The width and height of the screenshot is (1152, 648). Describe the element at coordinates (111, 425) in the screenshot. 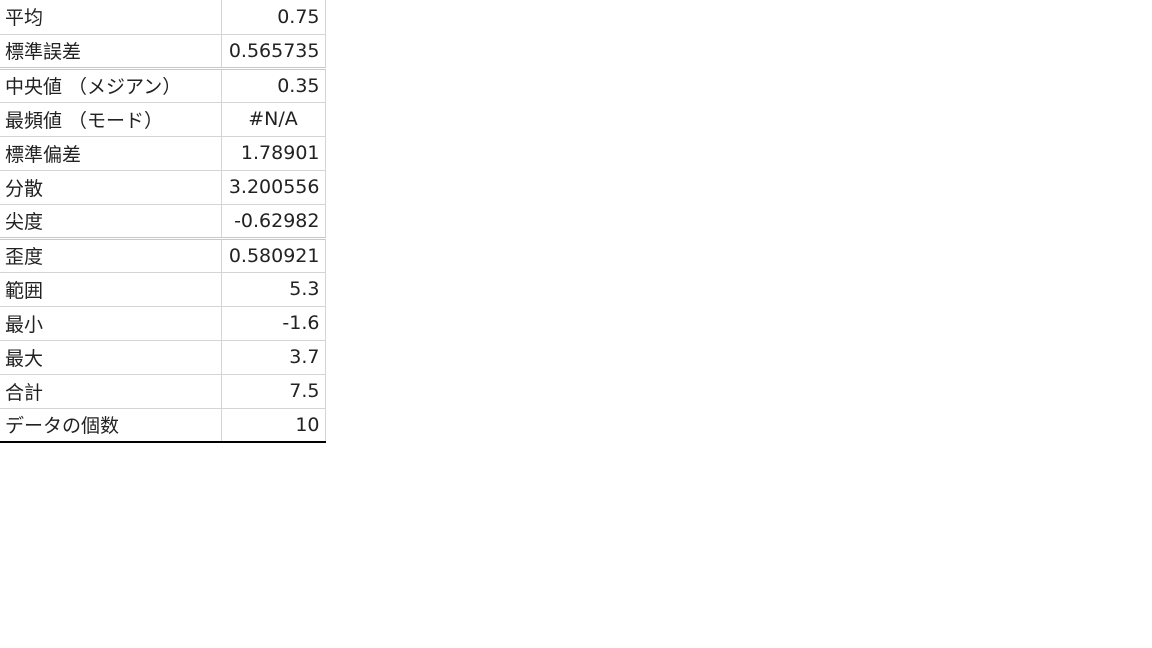

I see `stat-label-cell: データの個数` at that location.